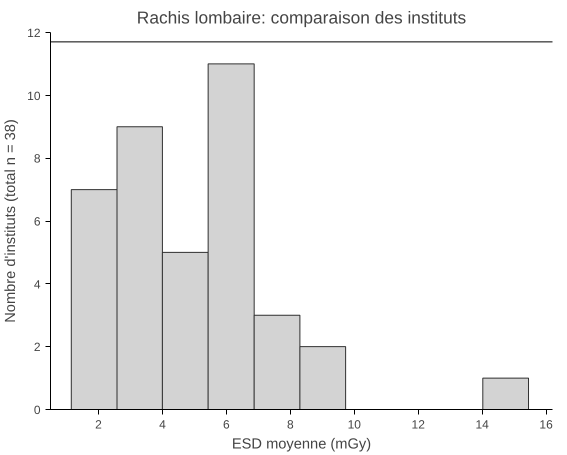  Describe the element at coordinates (355, 425) in the screenshot. I see `x-tick-label: 10` at that location.